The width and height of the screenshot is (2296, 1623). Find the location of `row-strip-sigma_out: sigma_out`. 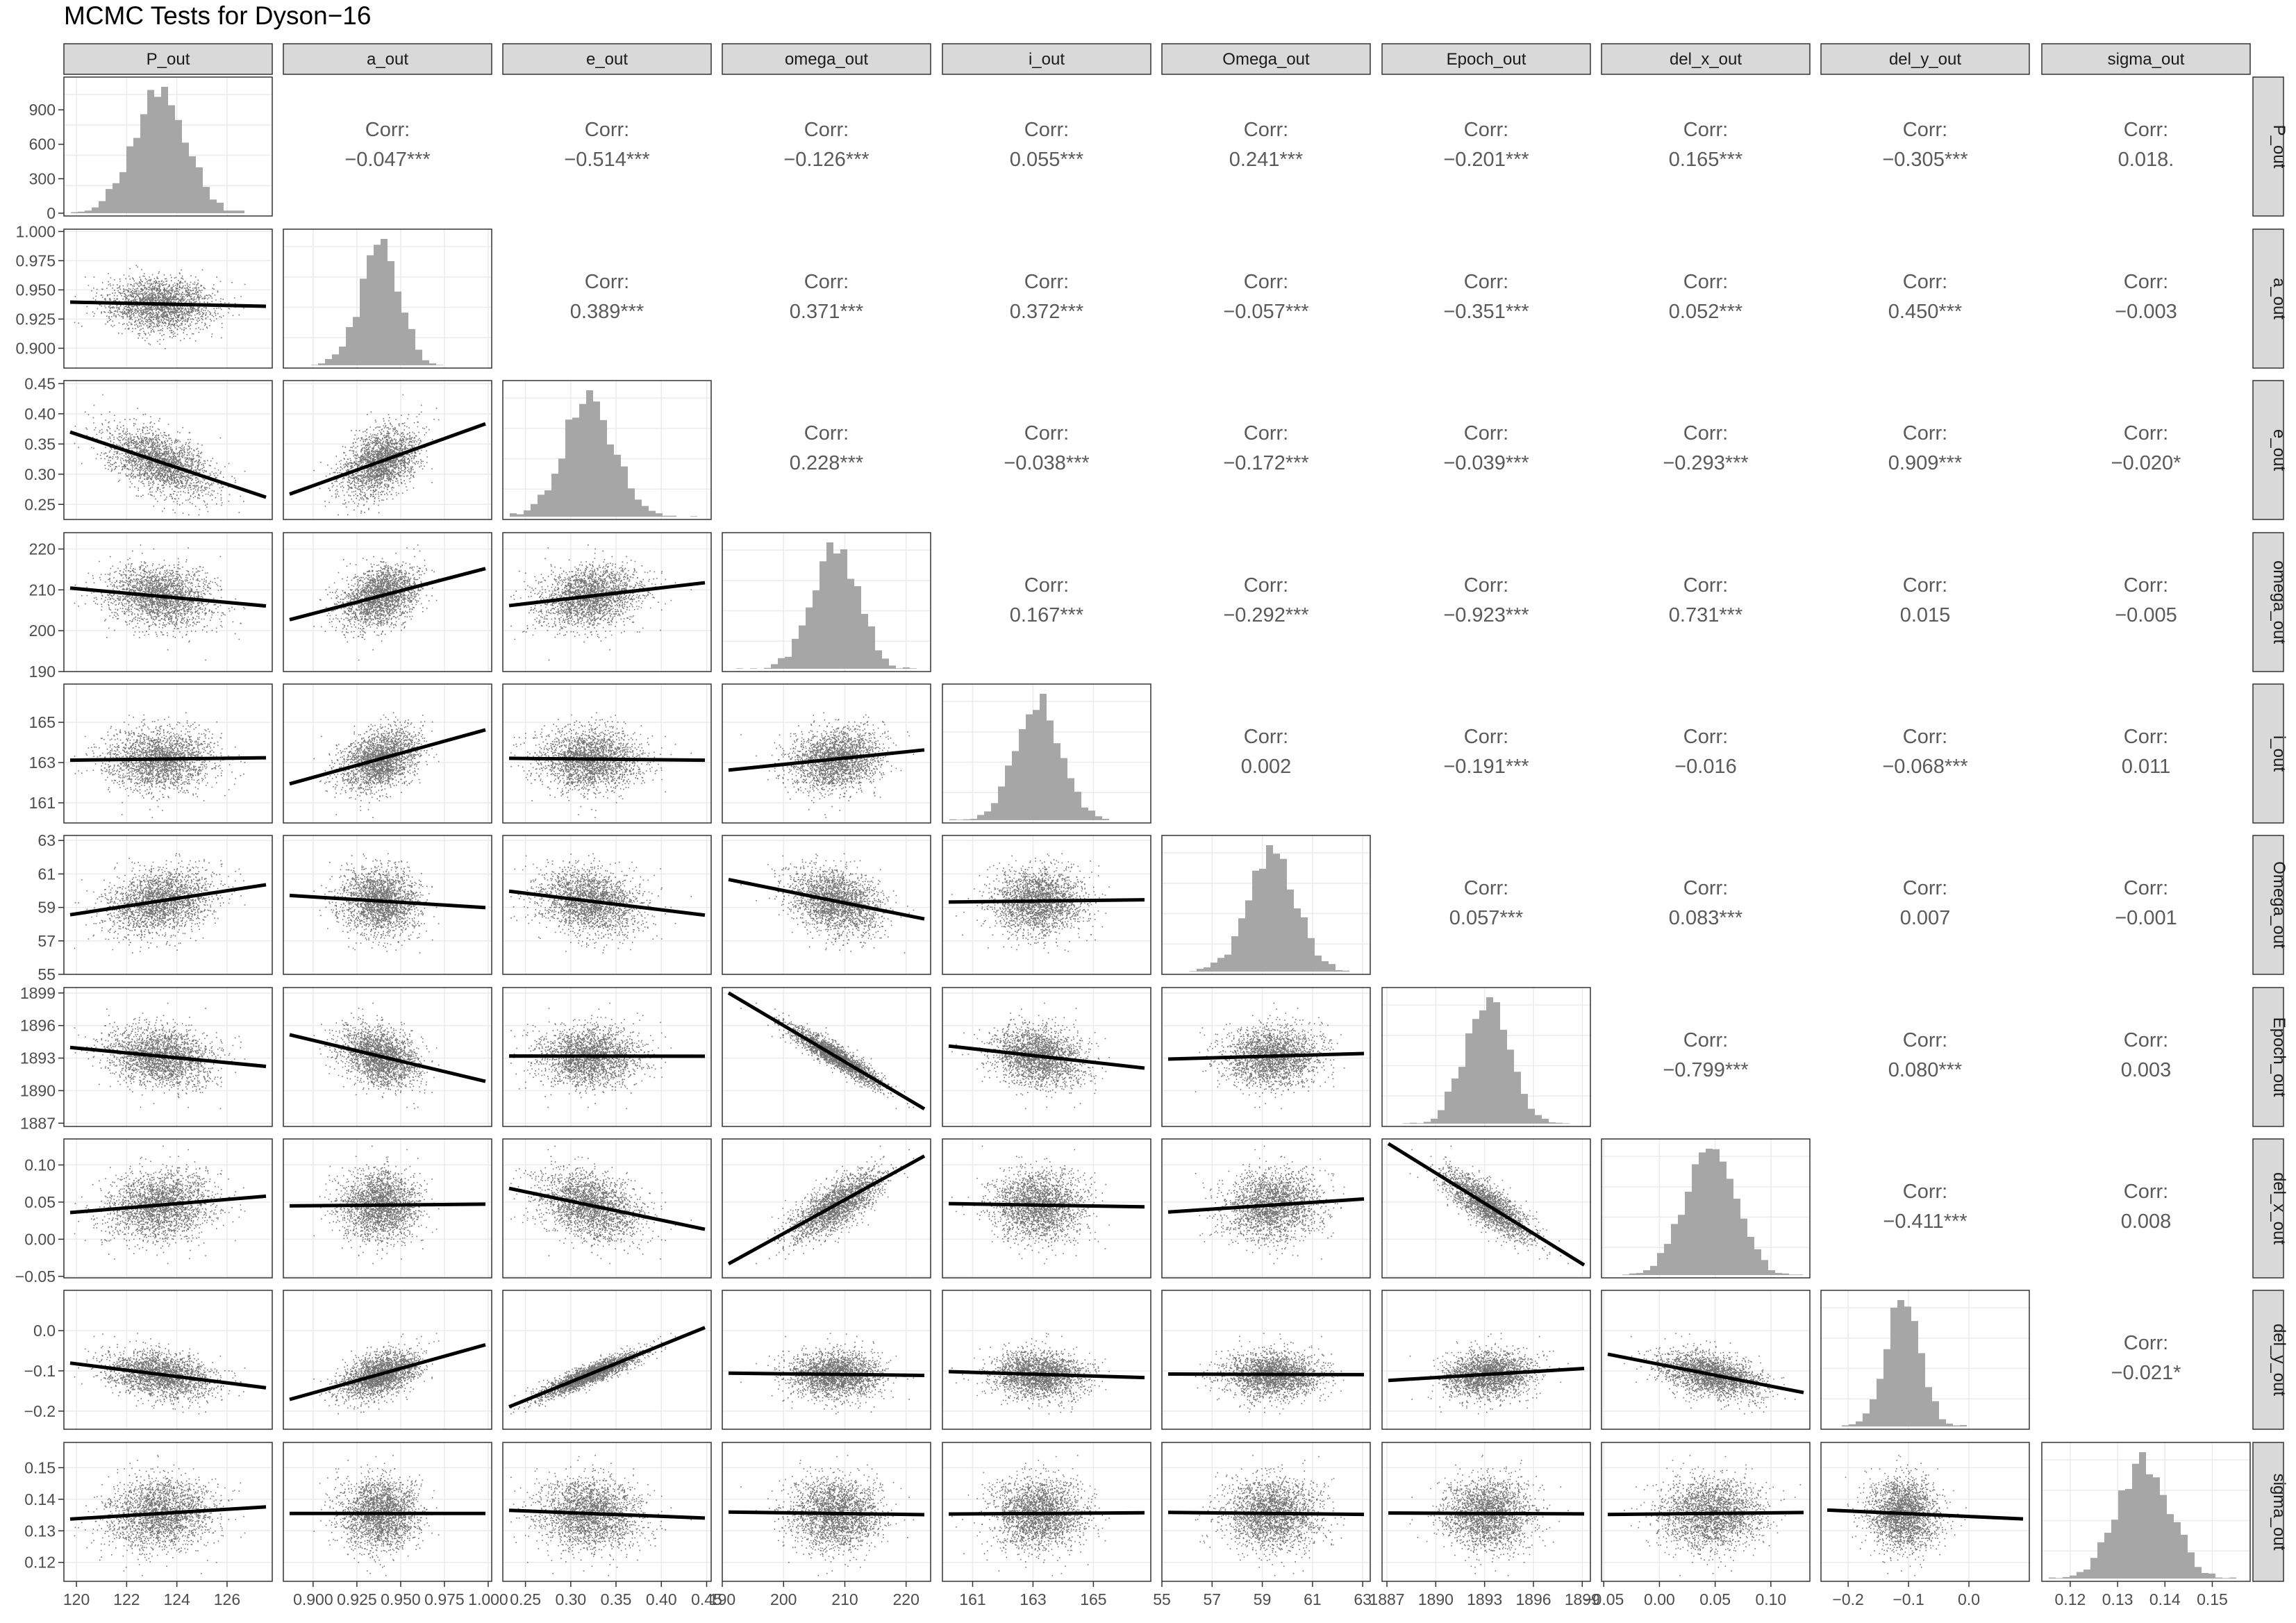

row-strip-sigma_out: sigma_out is located at coordinates (2270, 1512).